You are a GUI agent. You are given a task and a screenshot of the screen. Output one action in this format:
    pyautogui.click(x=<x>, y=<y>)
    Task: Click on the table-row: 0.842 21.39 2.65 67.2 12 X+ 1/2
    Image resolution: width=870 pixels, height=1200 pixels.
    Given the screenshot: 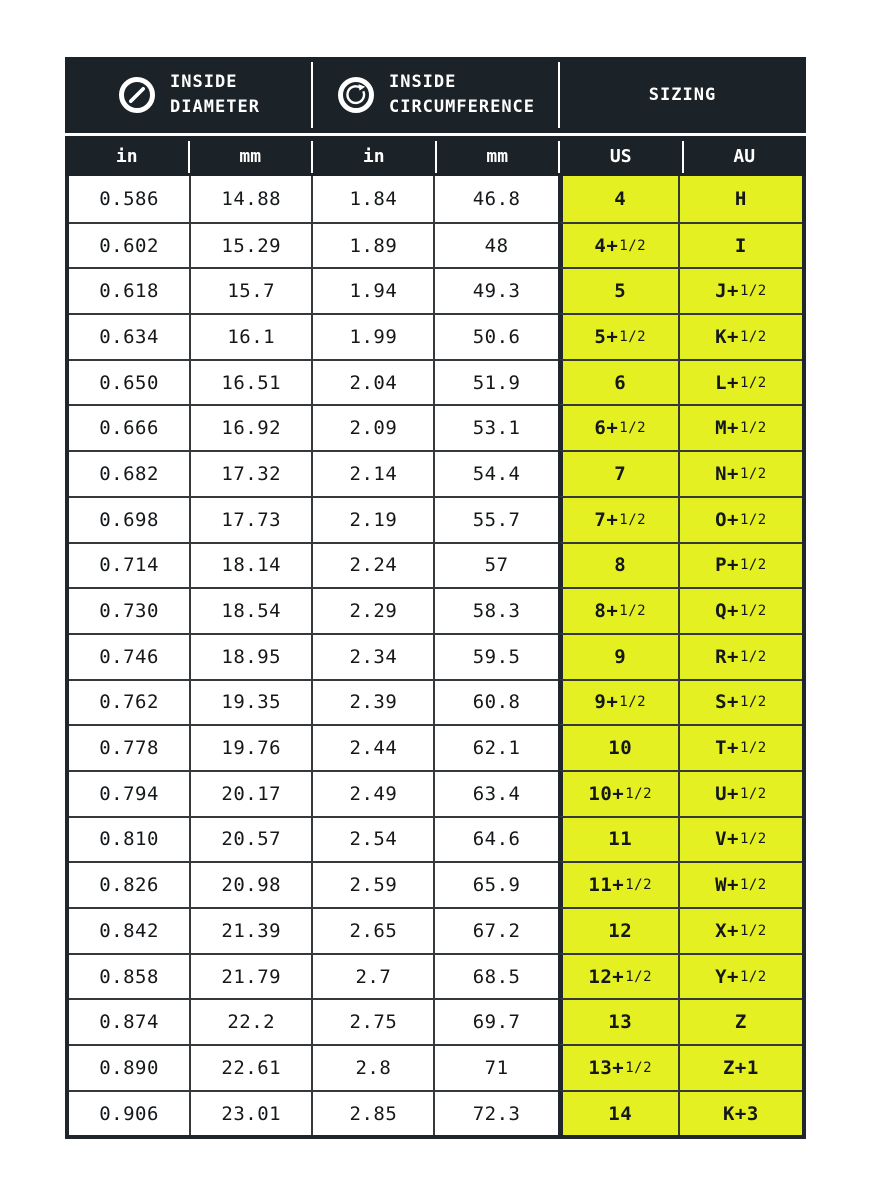 What is the action you would take?
    pyautogui.click(x=435, y=930)
    